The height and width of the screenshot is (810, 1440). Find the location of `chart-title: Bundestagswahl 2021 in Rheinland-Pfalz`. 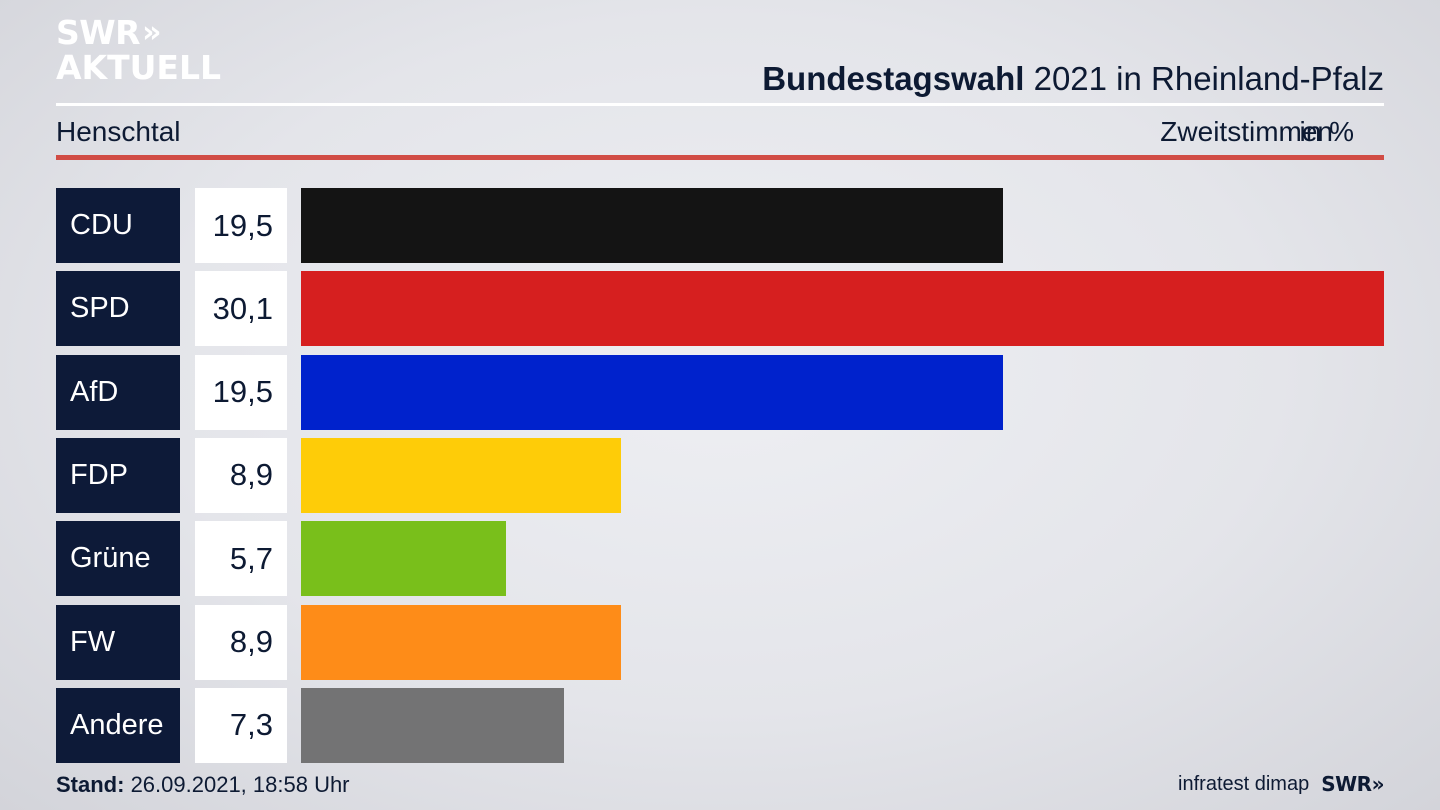

chart-title: Bundestagswahl 2021 in Rheinland-Pfalz is located at coordinates (1073, 79).